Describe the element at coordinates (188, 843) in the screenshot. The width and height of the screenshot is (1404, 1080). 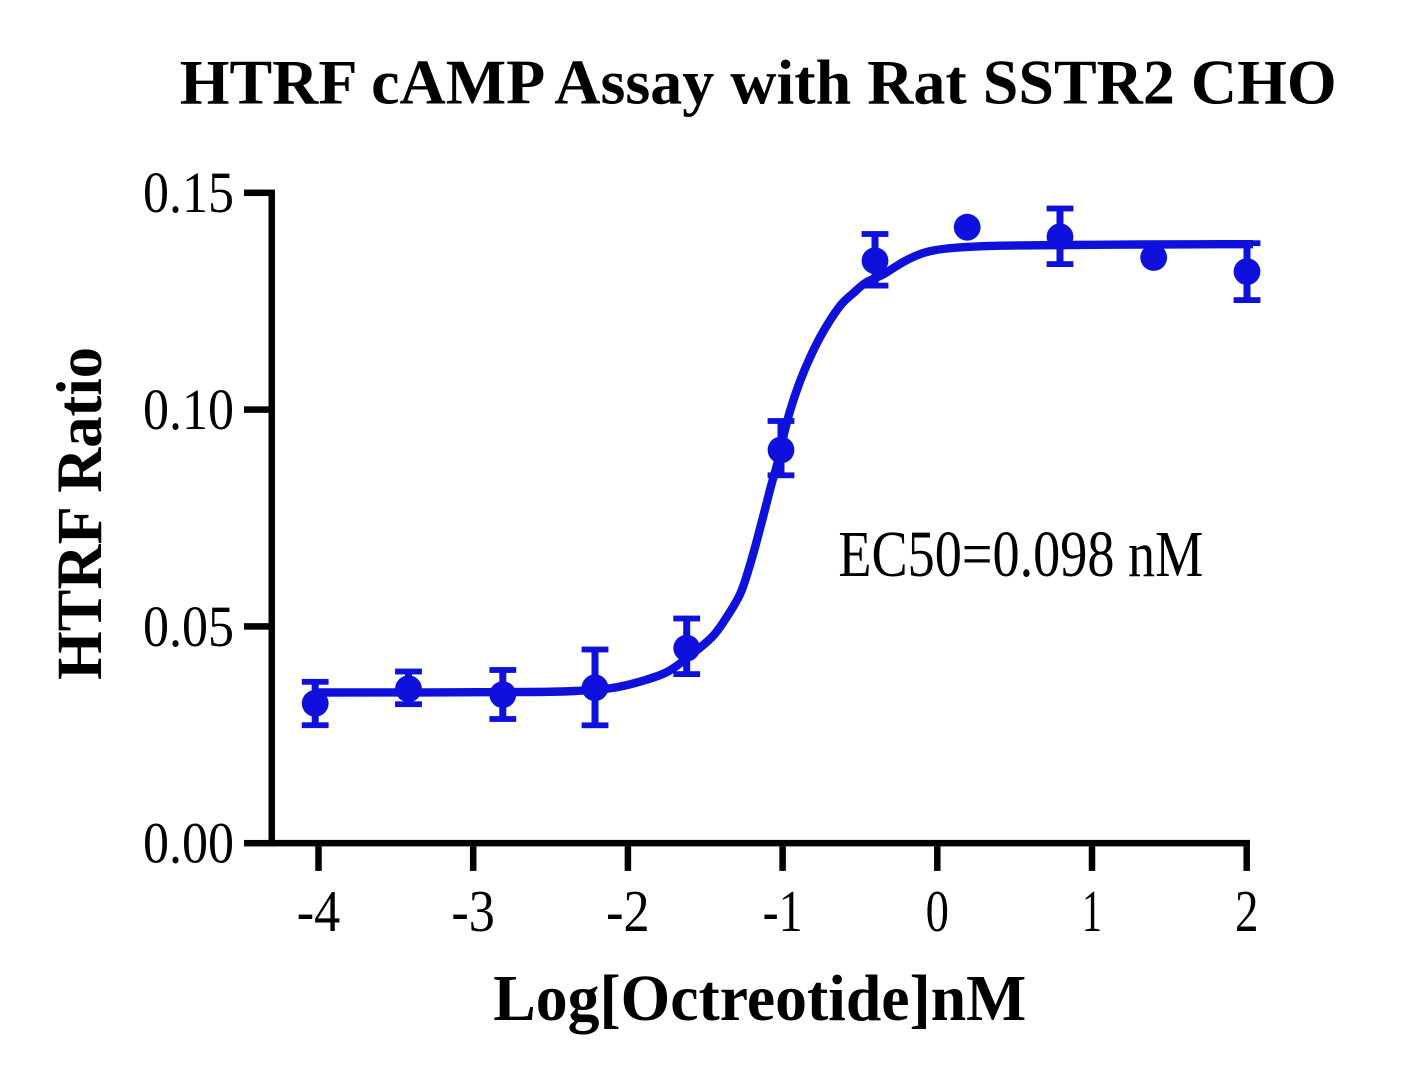
I see `svg-text: 0.00` at that location.